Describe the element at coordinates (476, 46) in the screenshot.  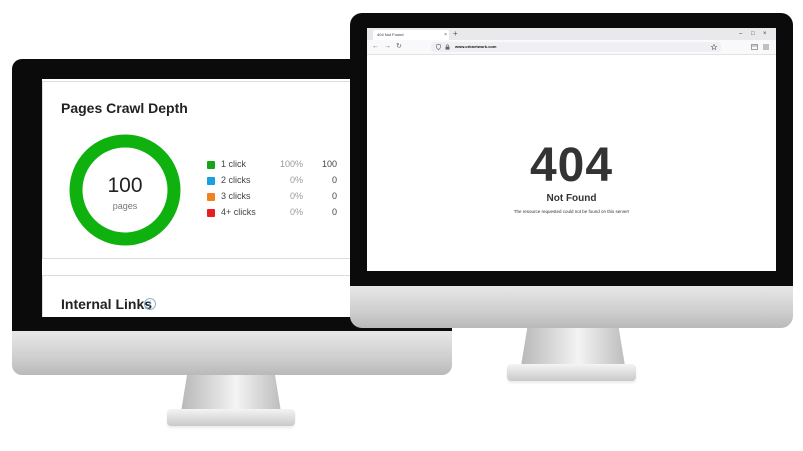
I see `url-text: www.orbnetwork.com` at that location.